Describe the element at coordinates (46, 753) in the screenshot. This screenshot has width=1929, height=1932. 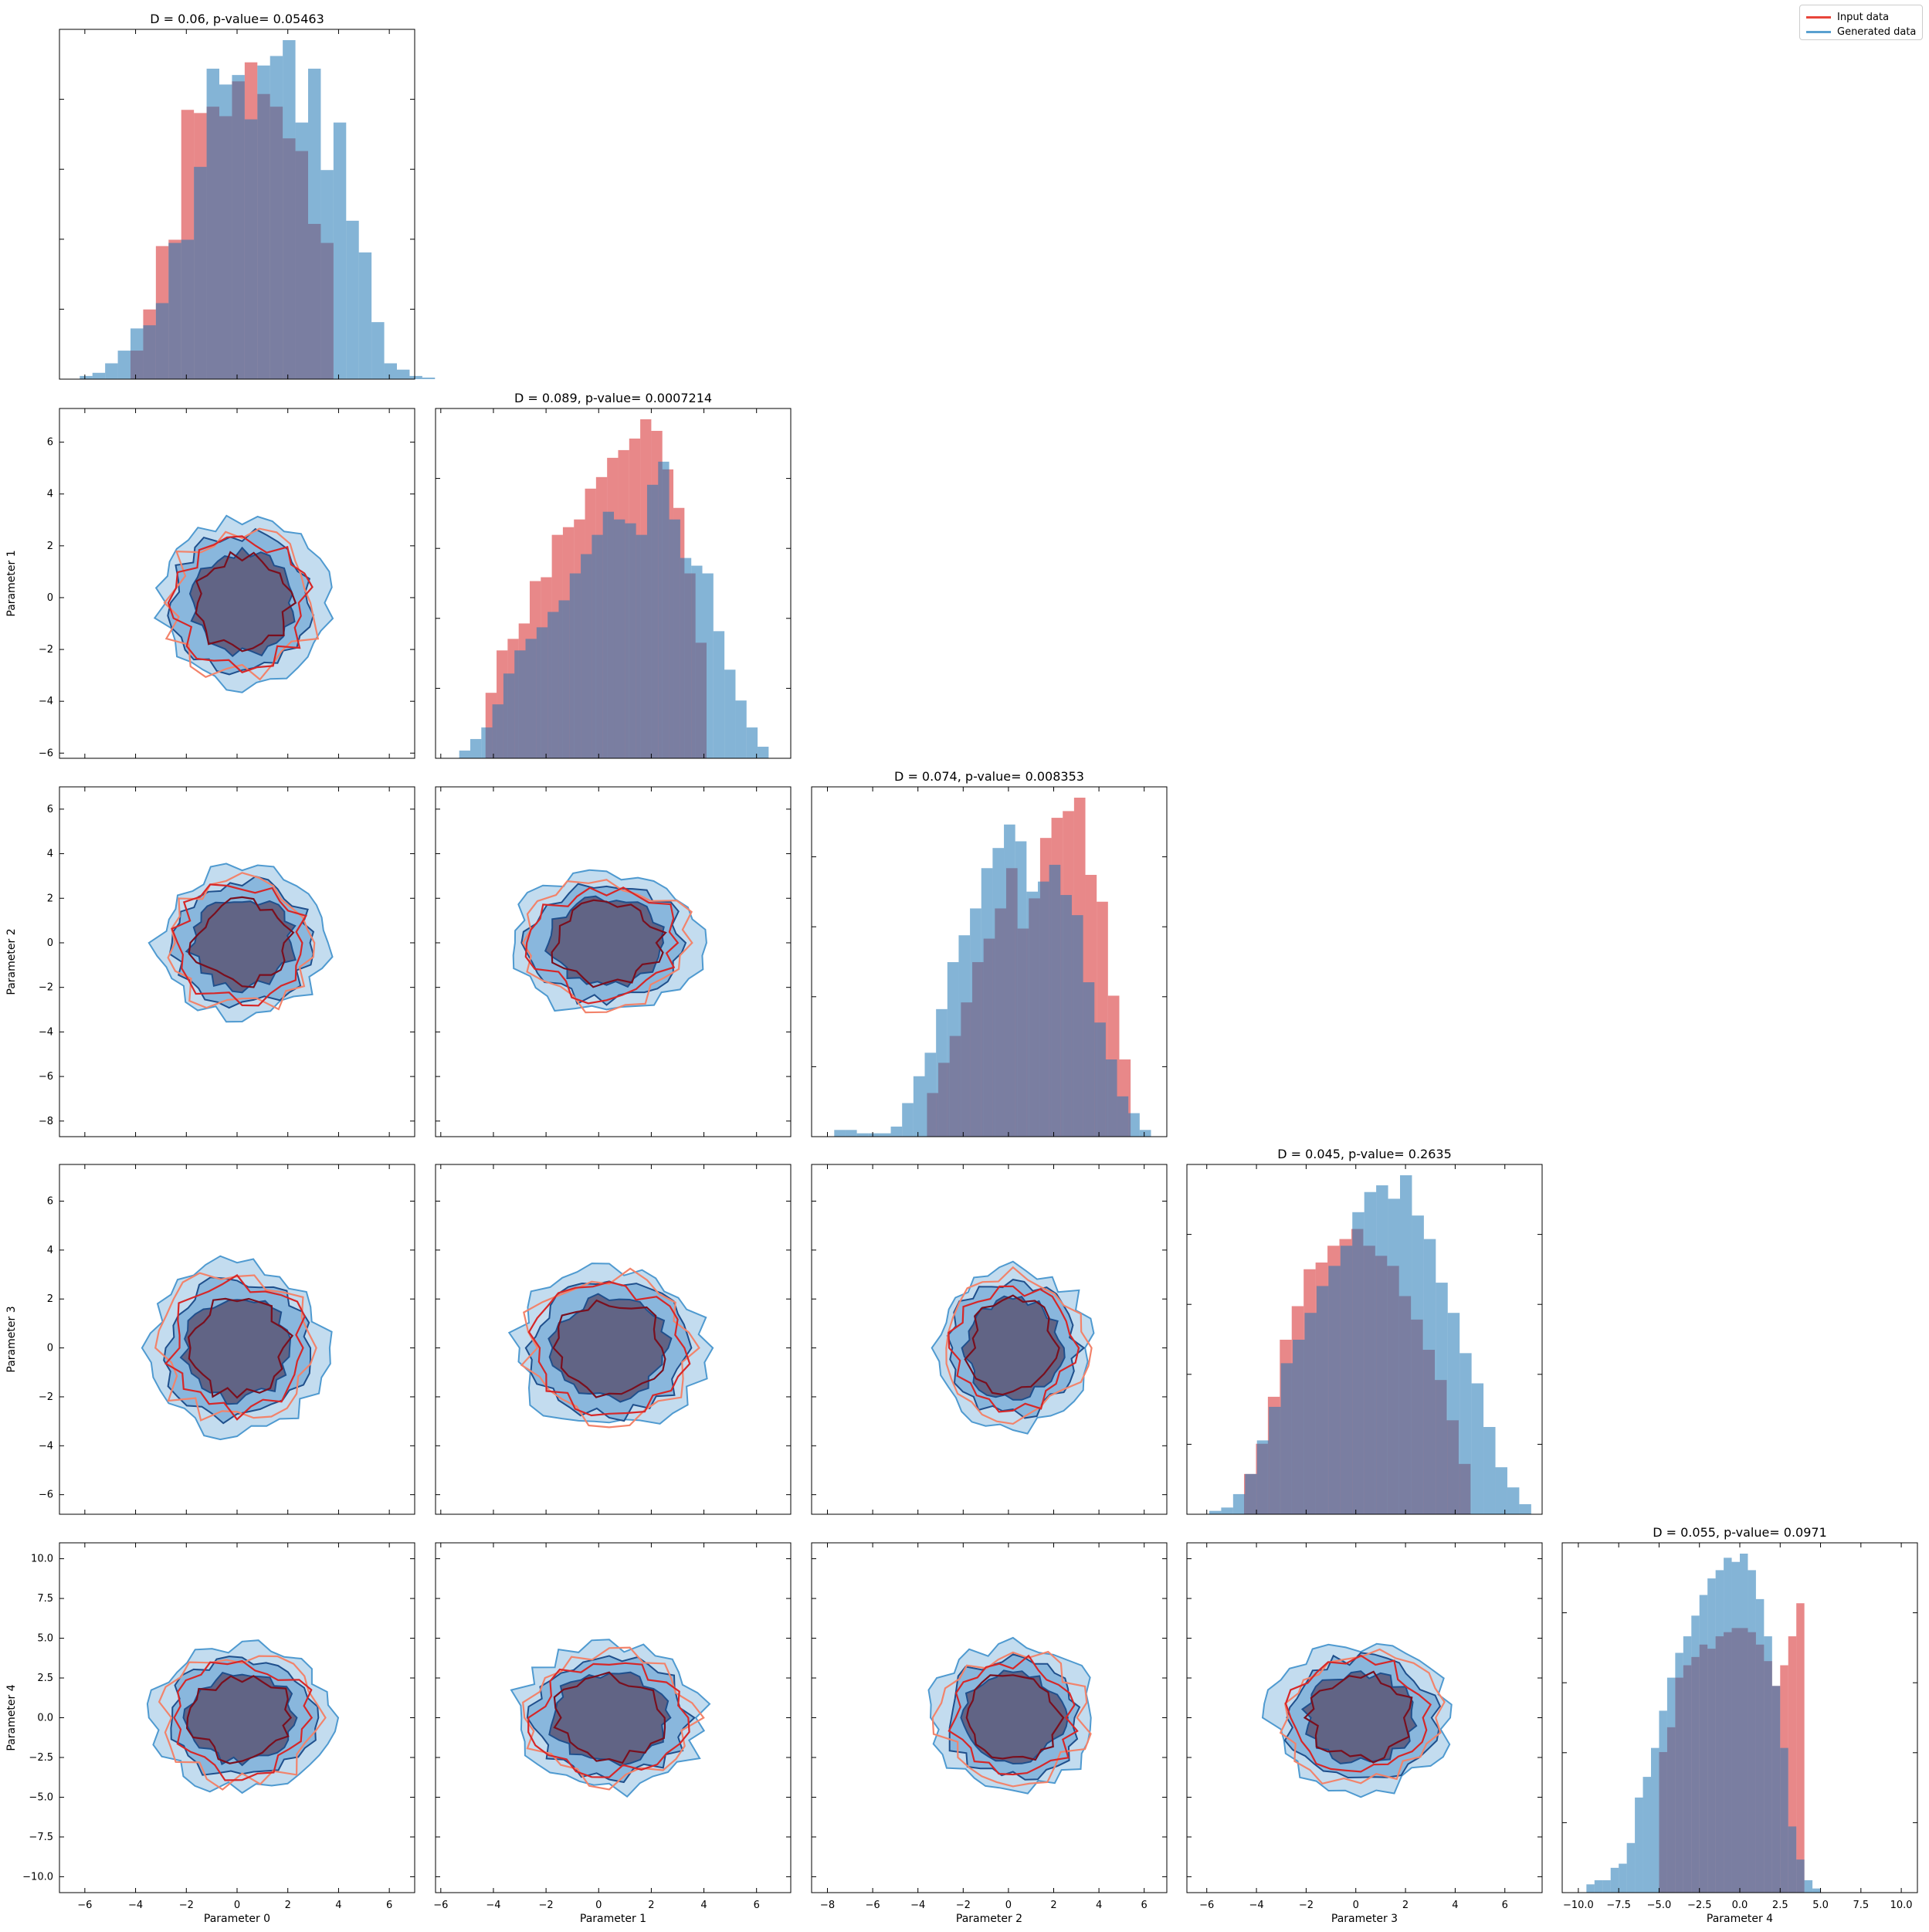
I see `y-tick-label: −6` at that location.